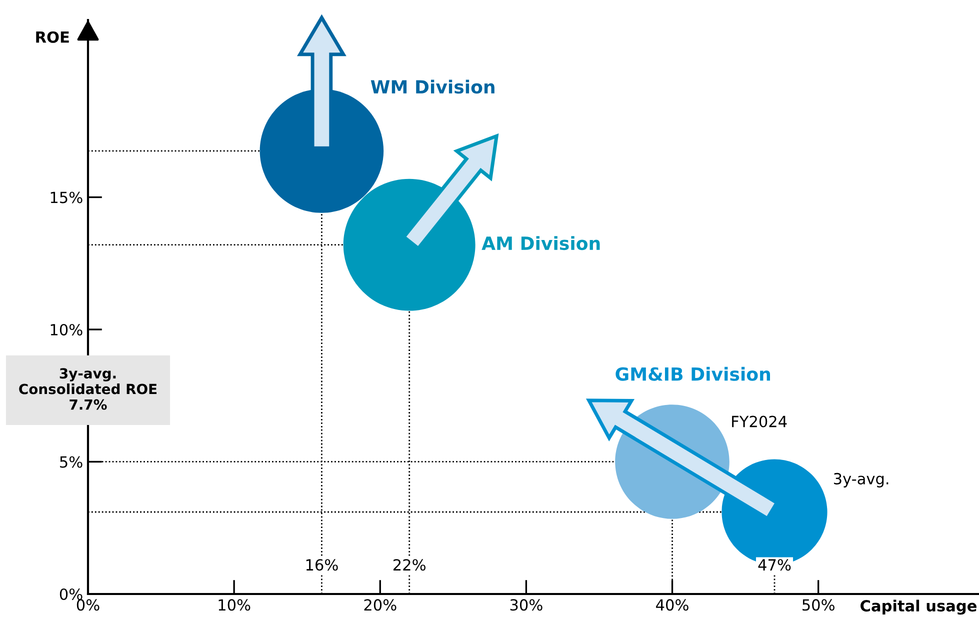 The height and width of the screenshot is (625, 979). What do you see at coordinates (409, 565) in the screenshot?
I see `ref-line-label: 22%` at bounding box center [409, 565].